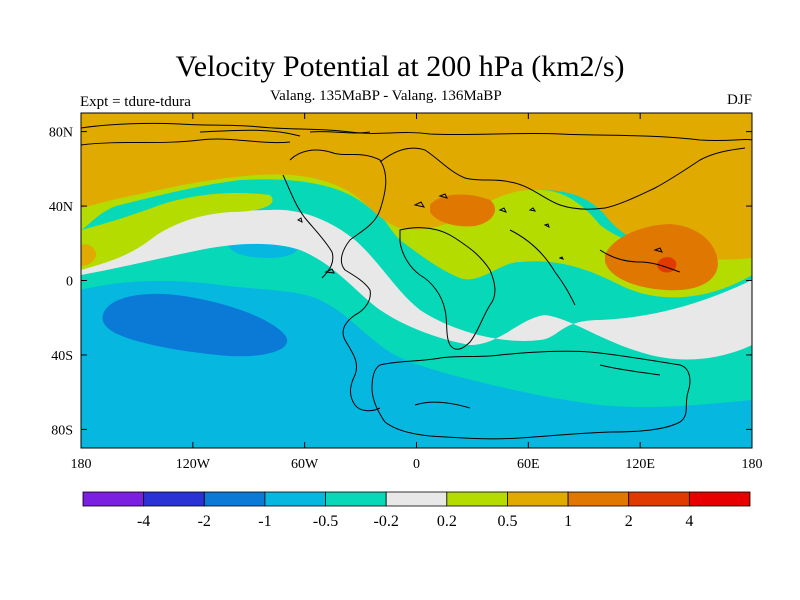 Image resolution: width=800 pixels, height=600 pixels. What do you see at coordinates (195, 325) in the screenshot?
I see `field-neg1` at bounding box center [195, 325].